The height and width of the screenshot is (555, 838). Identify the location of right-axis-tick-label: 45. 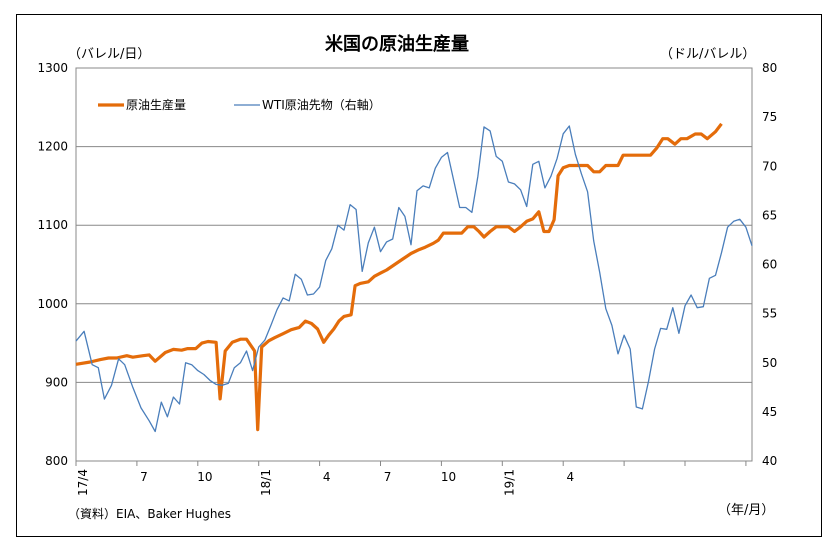
(769, 412).